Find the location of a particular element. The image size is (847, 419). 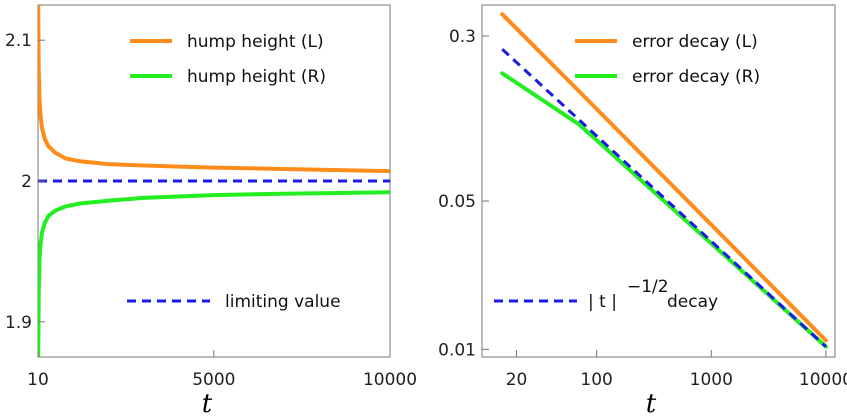

legend-label-error-L: error decay (L) is located at coordinates (695, 42).